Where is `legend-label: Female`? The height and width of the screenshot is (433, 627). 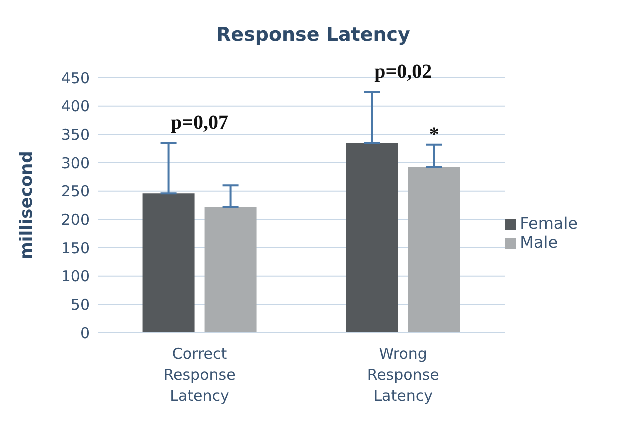 legend-label: Female is located at coordinates (549, 223).